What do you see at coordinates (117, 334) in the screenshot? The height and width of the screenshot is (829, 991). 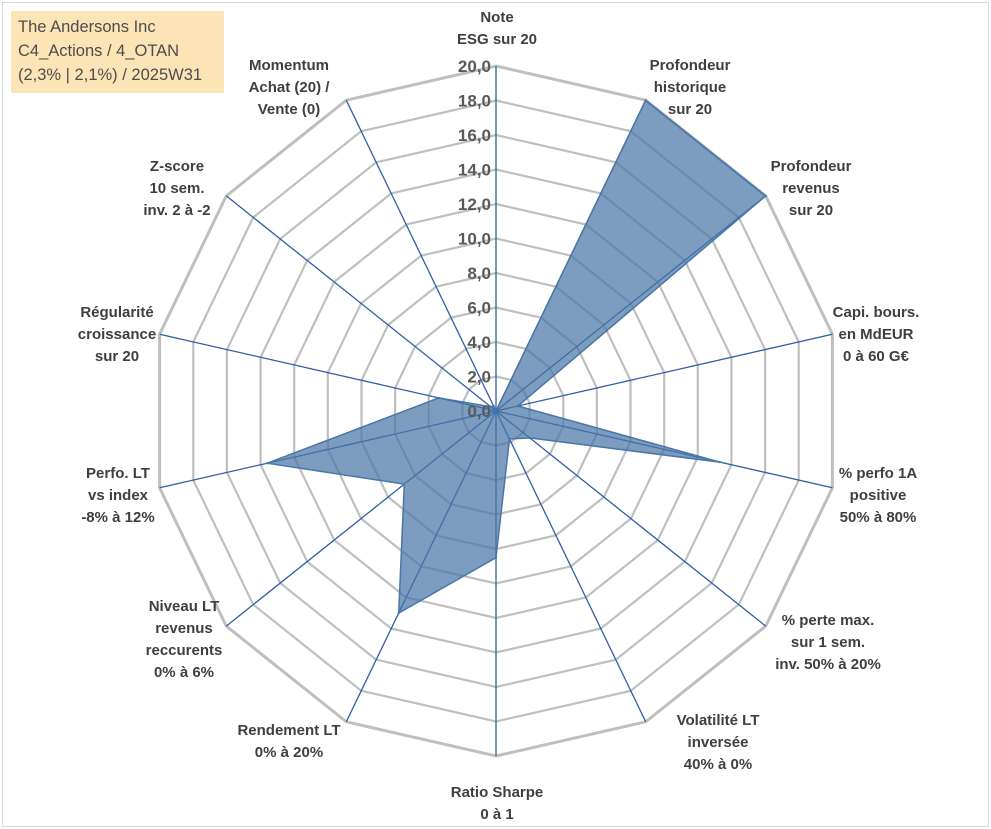 I see `axis-label: Régularité croissance sur 20` at bounding box center [117, 334].